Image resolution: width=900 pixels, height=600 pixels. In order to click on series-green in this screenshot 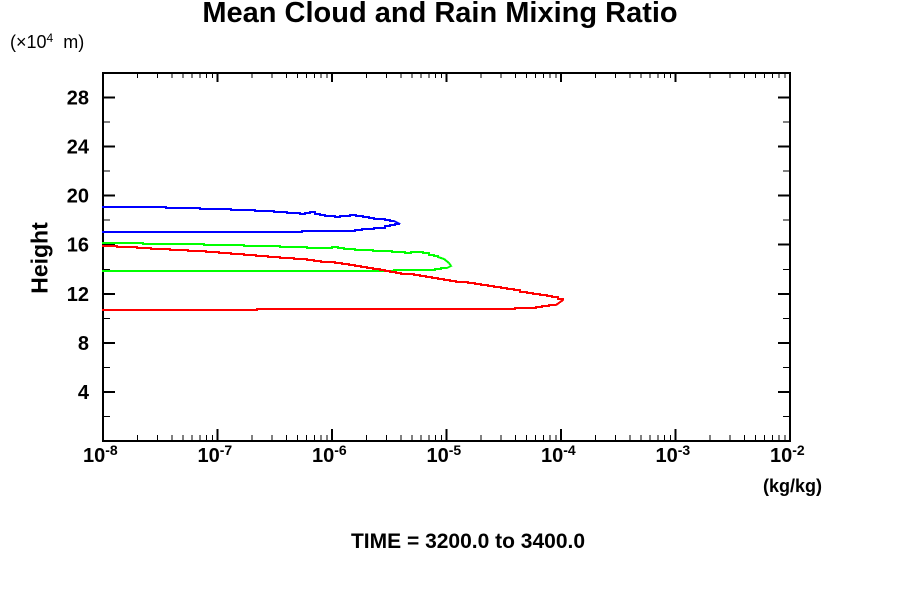, I will do `click(277, 257)`.